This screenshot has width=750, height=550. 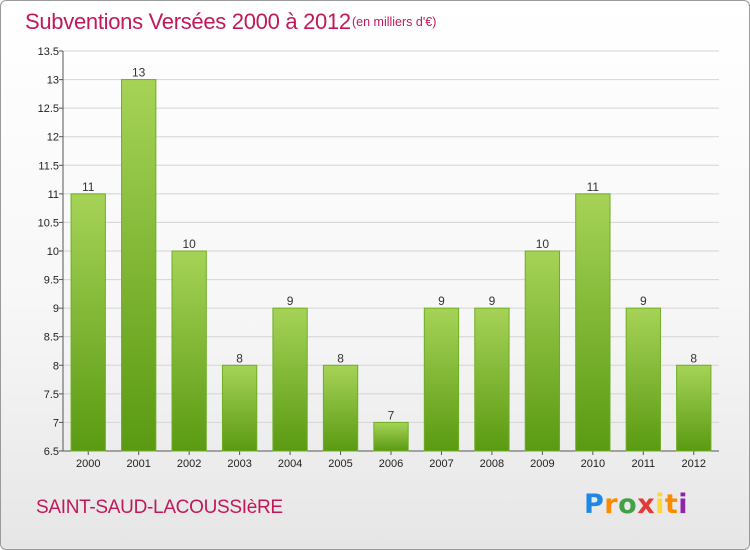 I want to click on bar-2004, so click(x=290, y=379).